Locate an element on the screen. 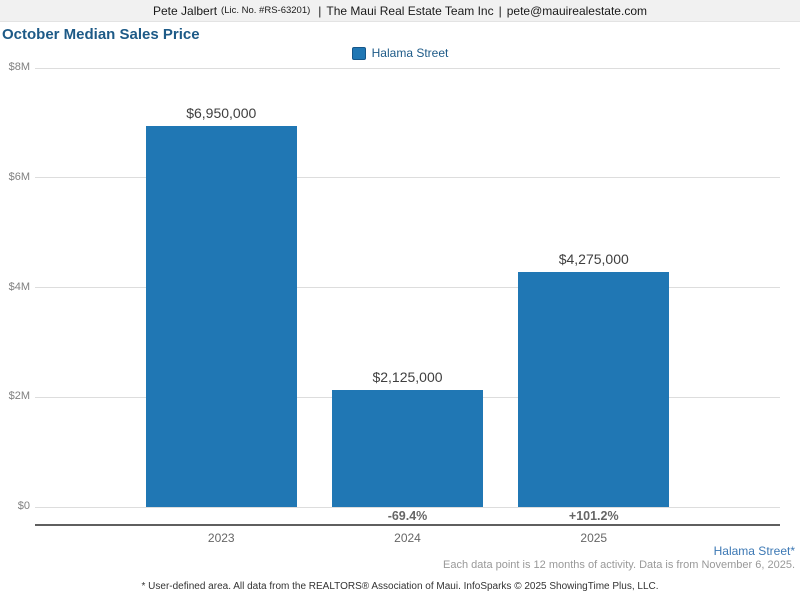  bar-value-label: $6,950,000 is located at coordinates (221, 113).